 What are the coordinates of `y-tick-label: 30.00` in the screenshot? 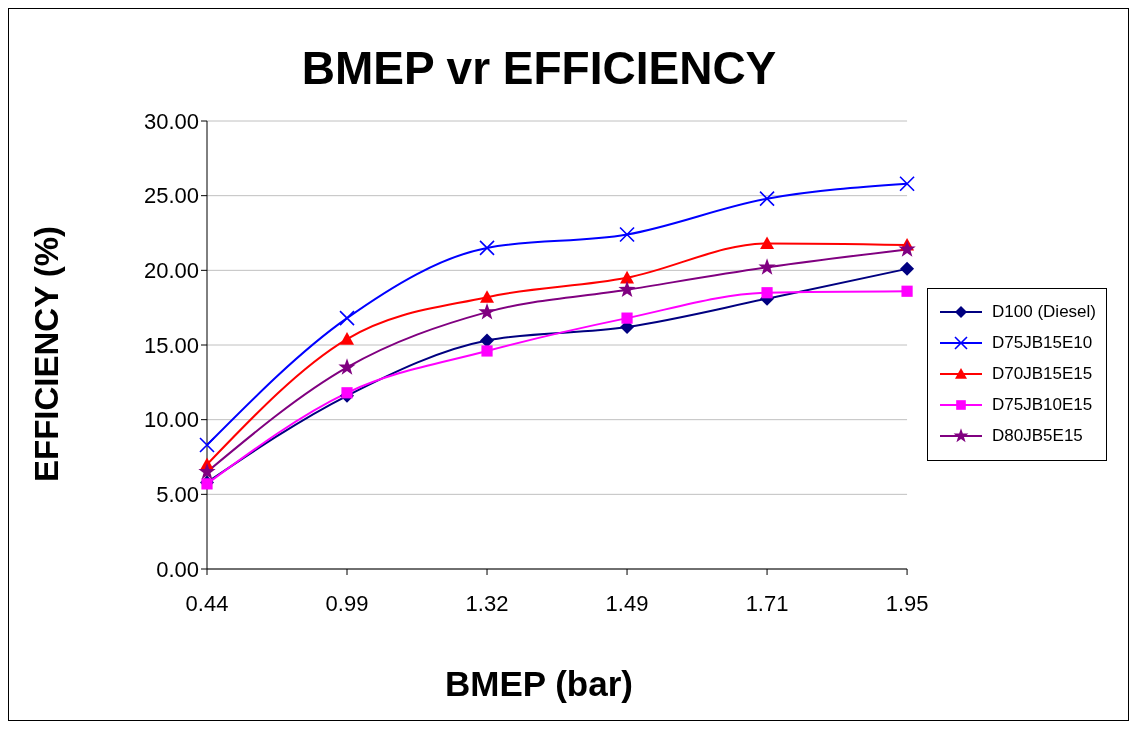 It's located at (171, 121).